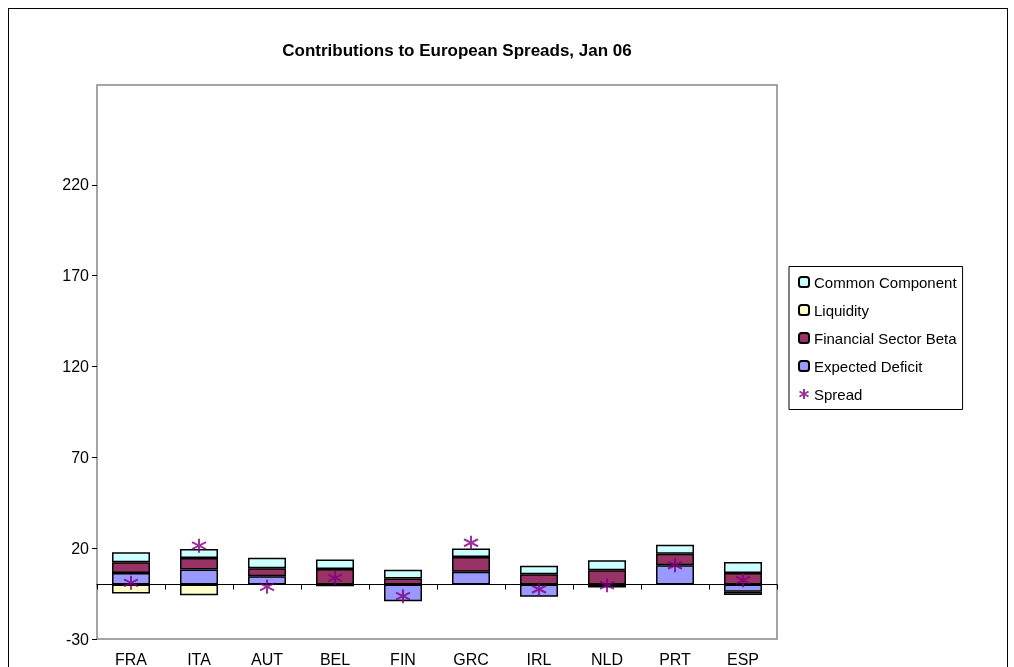  What do you see at coordinates (76, 367) in the screenshot?
I see `y-tick-label: 120` at bounding box center [76, 367].